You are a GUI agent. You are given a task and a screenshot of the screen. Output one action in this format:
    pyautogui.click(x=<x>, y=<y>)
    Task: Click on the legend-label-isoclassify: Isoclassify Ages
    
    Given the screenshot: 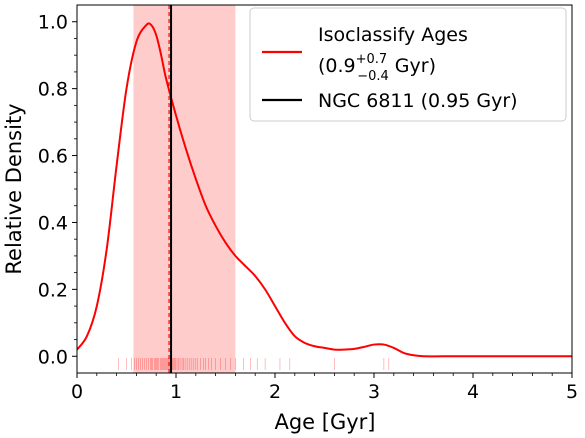 What is the action you would take?
    pyautogui.click(x=393, y=35)
    